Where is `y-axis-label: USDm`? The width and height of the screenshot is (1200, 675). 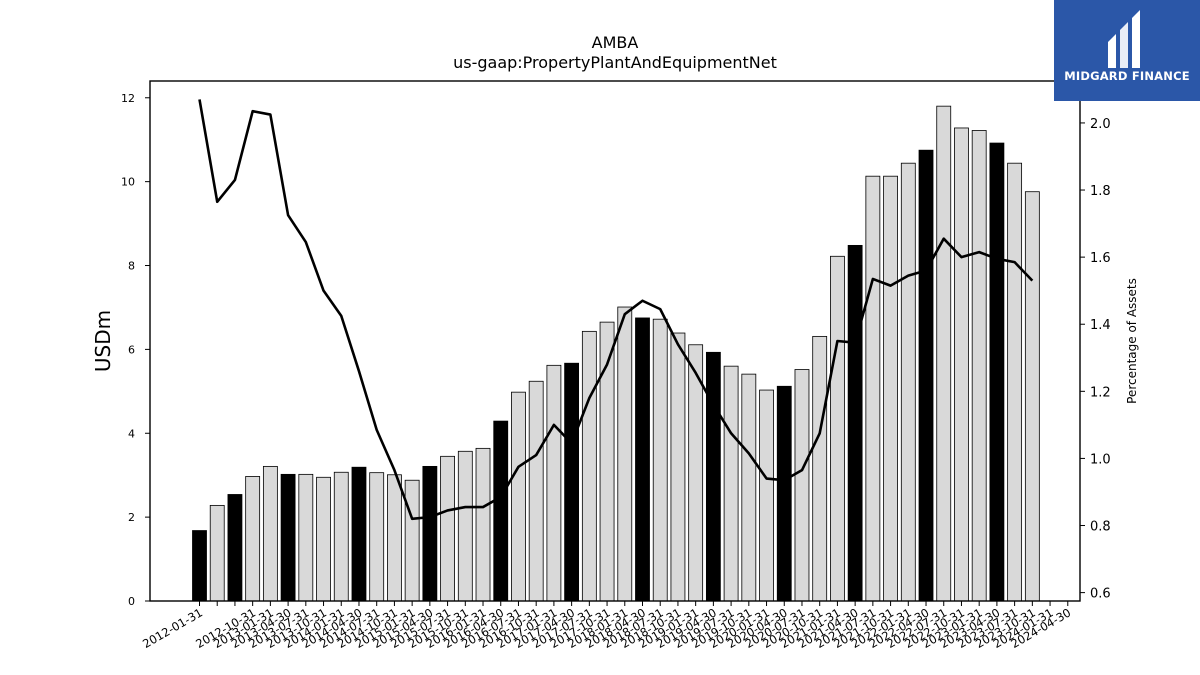
y-axis-label: USDm is located at coordinates (103, 341).